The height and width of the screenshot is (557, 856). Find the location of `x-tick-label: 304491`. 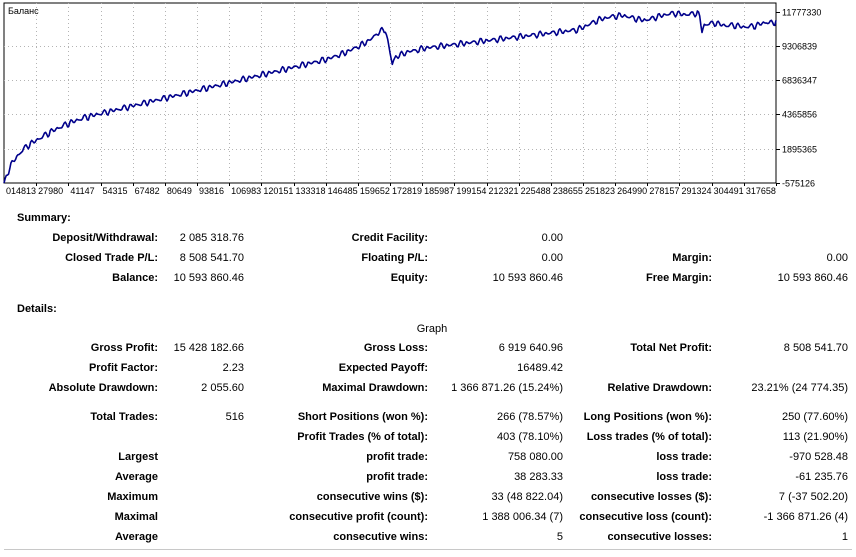

x-tick-label: 304491 is located at coordinates (729, 191).